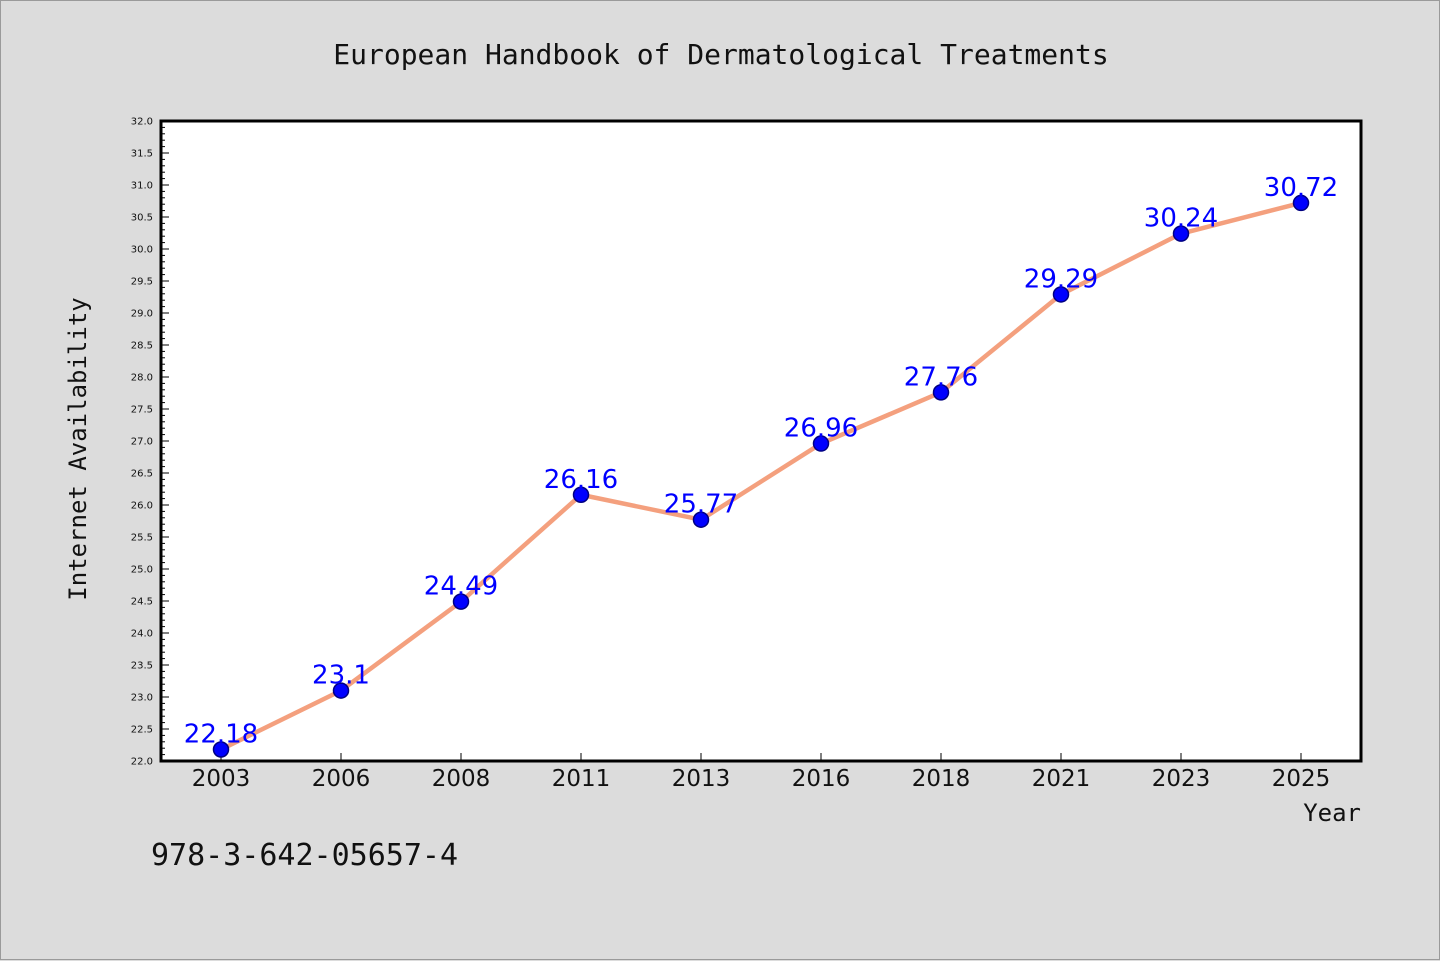 The height and width of the screenshot is (961, 1440). What do you see at coordinates (142, 250) in the screenshot?
I see `y-tick-label: 30.0` at bounding box center [142, 250].